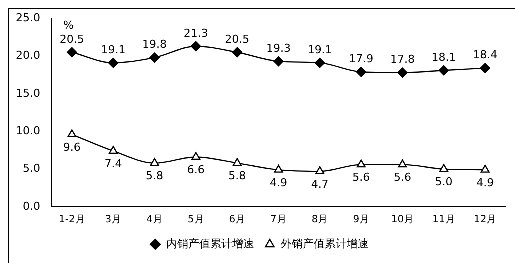  Describe the element at coordinates (402, 59) in the screenshot. I see `data-label: 17.8` at that location.